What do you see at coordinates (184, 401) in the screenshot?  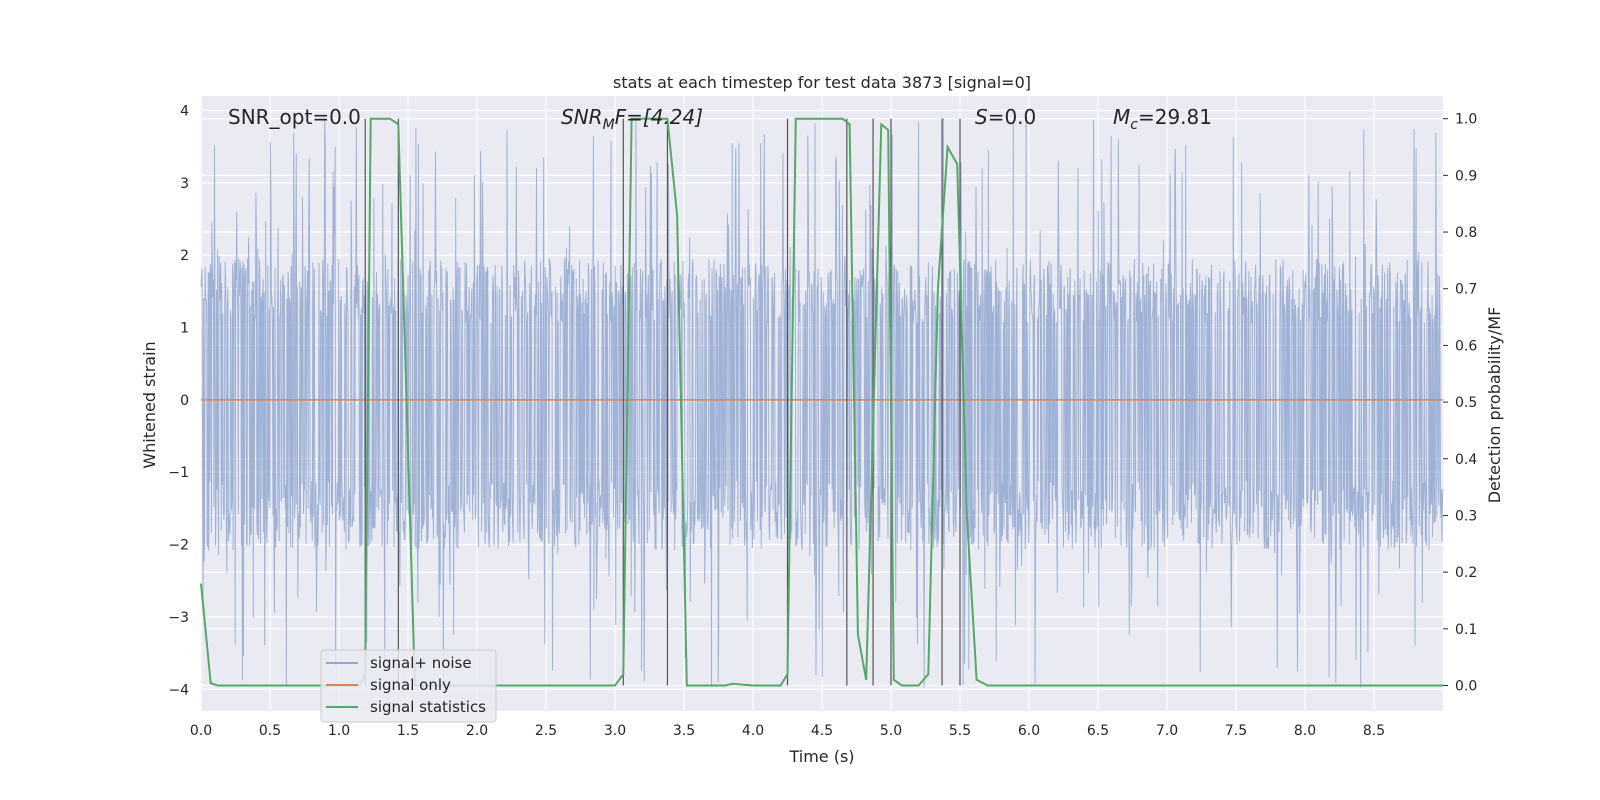 I see `y-left-tick-label: 0` at bounding box center [184, 401].